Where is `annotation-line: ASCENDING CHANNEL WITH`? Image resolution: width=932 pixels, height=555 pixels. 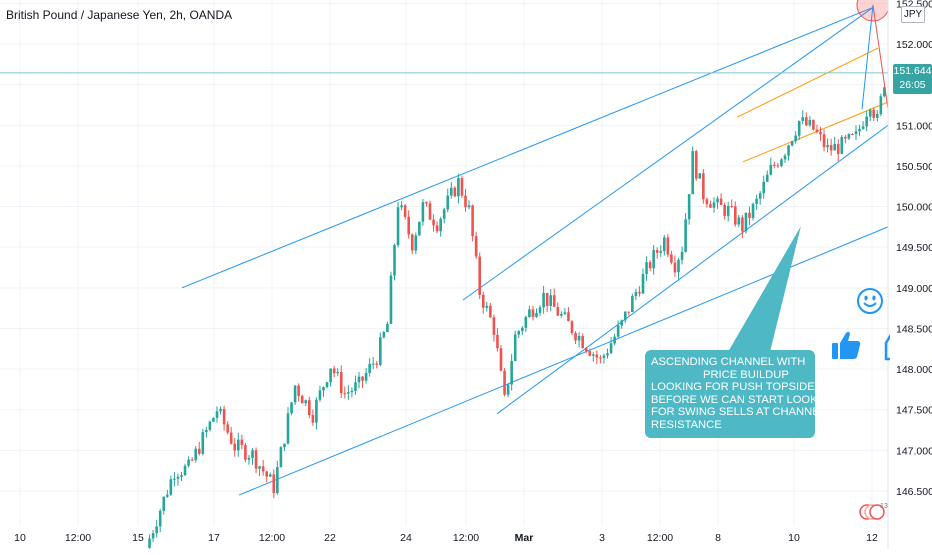
annotation-line: ASCENDING CHANNEL WITH is located at coordinates (728, 362).